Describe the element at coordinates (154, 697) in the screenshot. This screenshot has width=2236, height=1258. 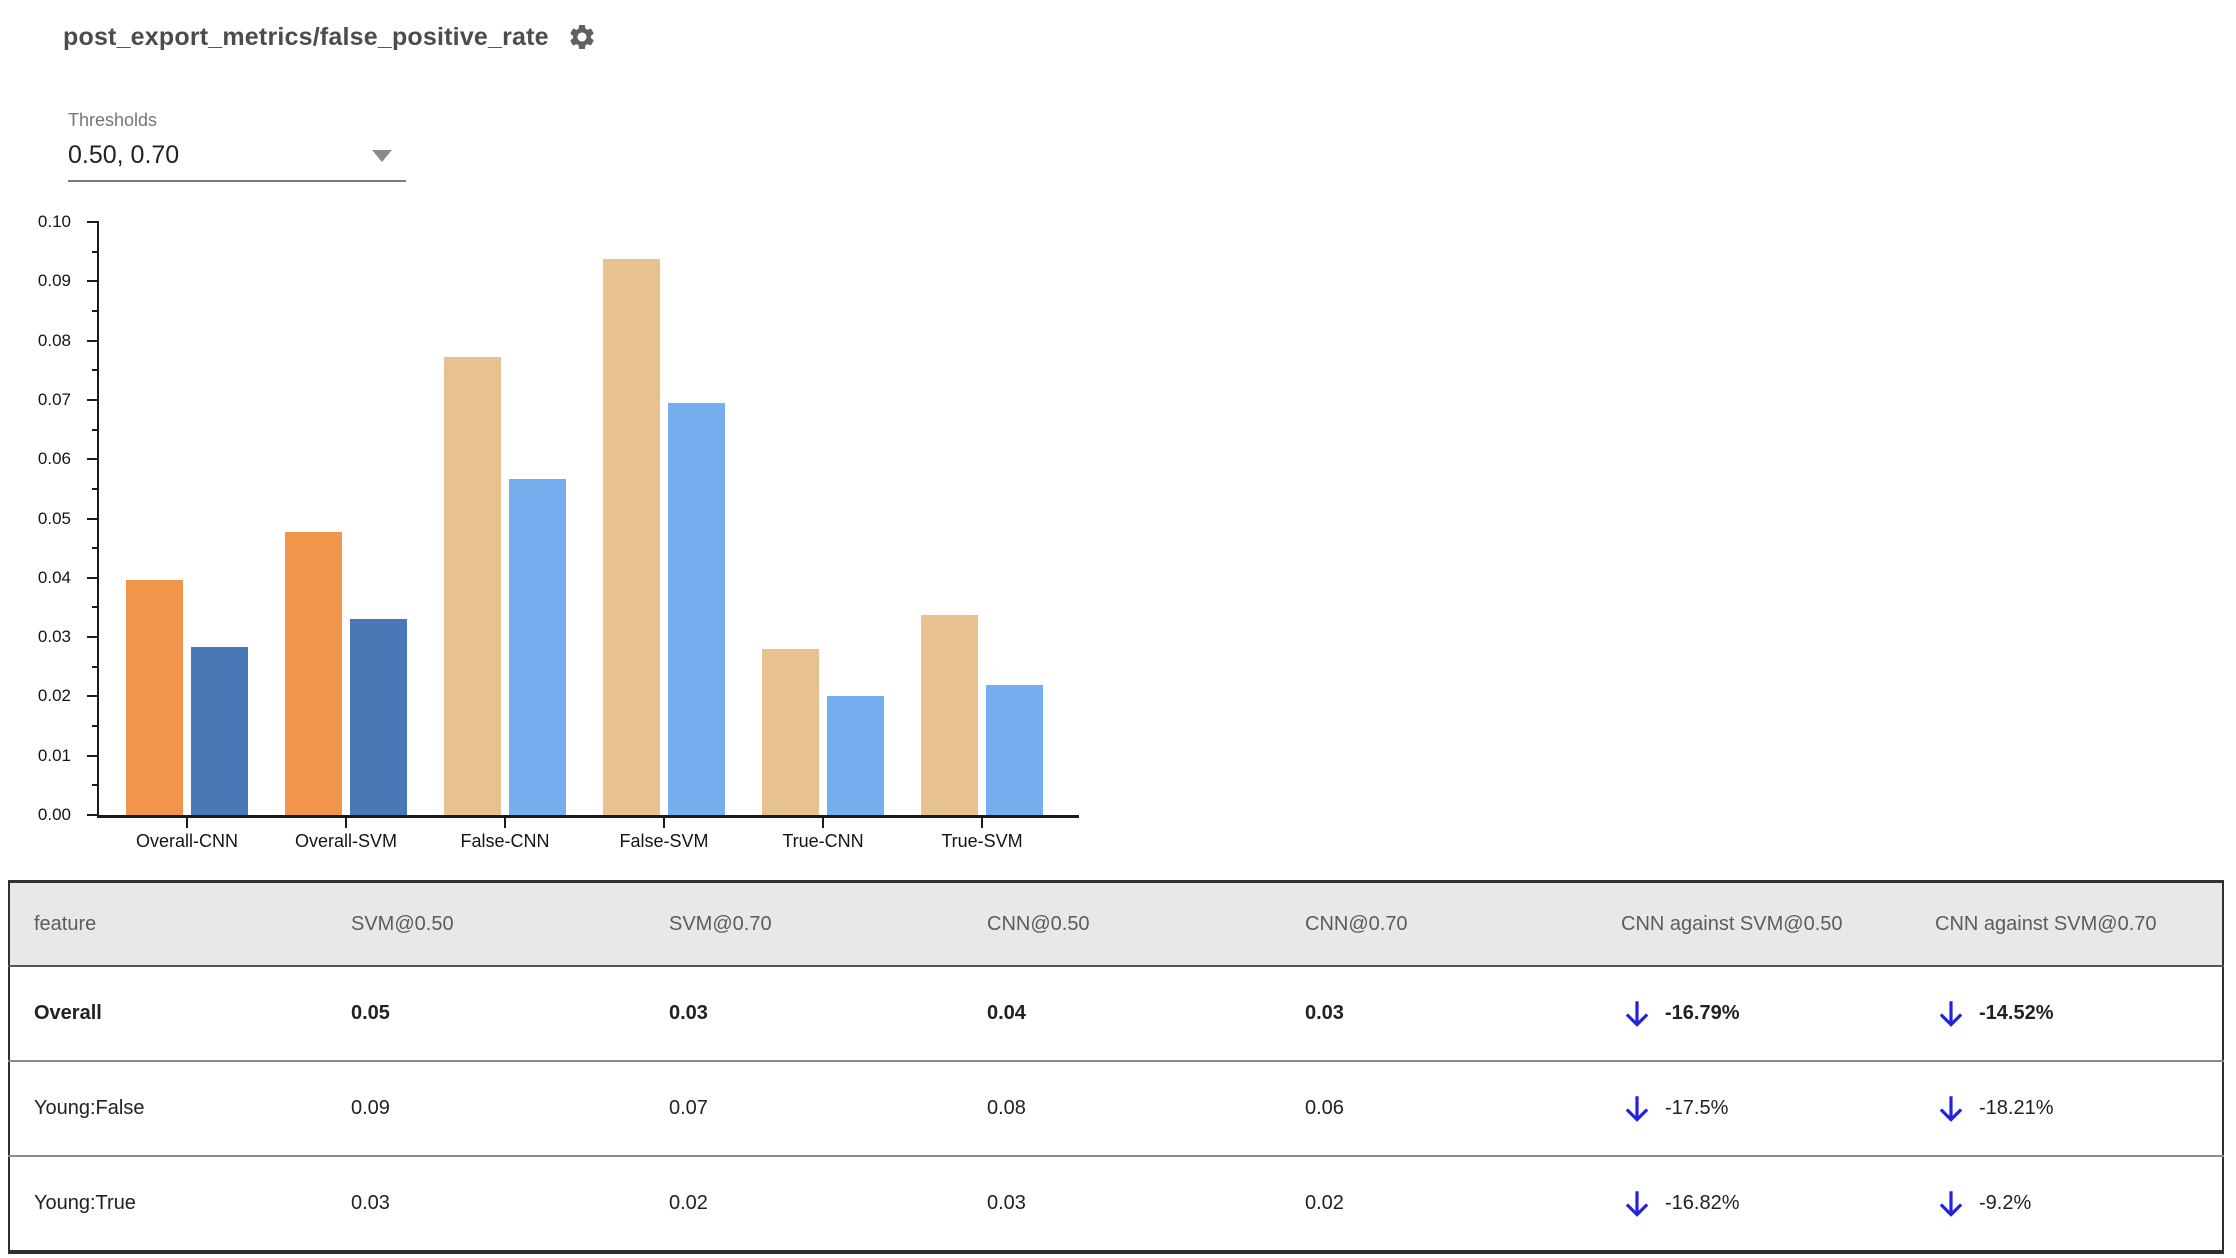
I see `bar-Overall-CNN-threshold0.50` at that location.